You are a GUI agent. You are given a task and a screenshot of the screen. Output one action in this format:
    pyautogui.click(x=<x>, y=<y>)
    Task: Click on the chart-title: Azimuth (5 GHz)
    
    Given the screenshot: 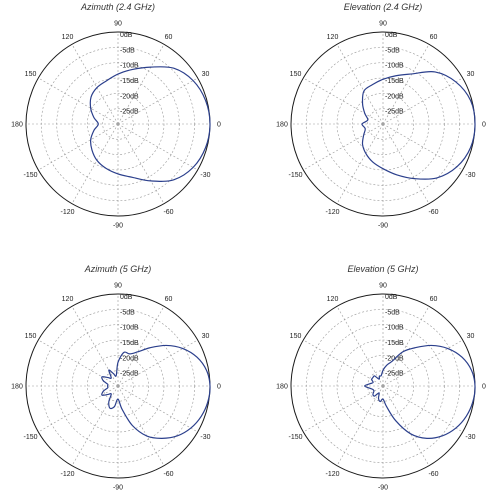 What is the action you would take?
    pyautogui.click(x=118, y=269)
    